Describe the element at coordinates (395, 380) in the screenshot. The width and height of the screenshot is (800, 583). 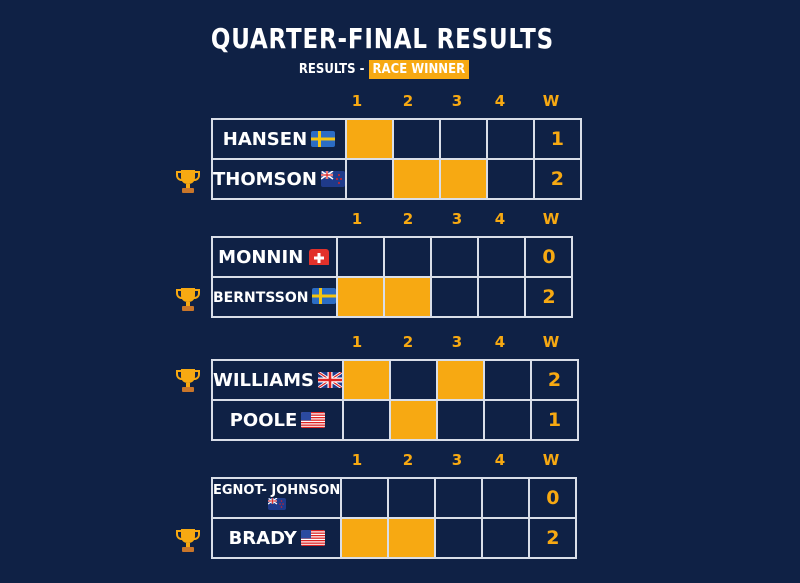
I see `competitor-row: WILLIAMS 2` at that location.